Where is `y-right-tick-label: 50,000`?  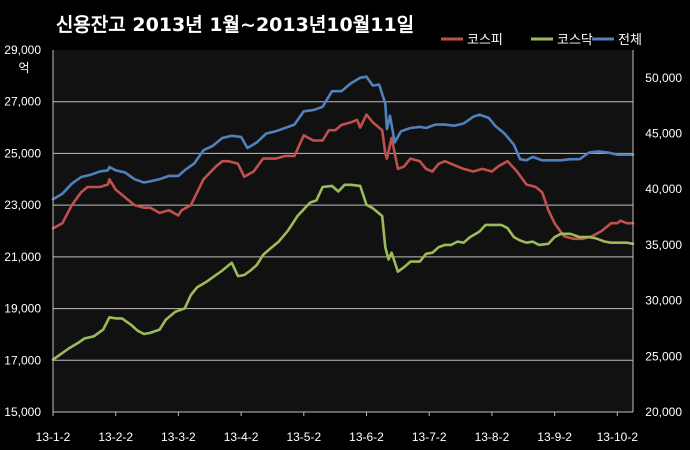 y-right-tick-label: 50,000 is located at coordinates (663, 78).